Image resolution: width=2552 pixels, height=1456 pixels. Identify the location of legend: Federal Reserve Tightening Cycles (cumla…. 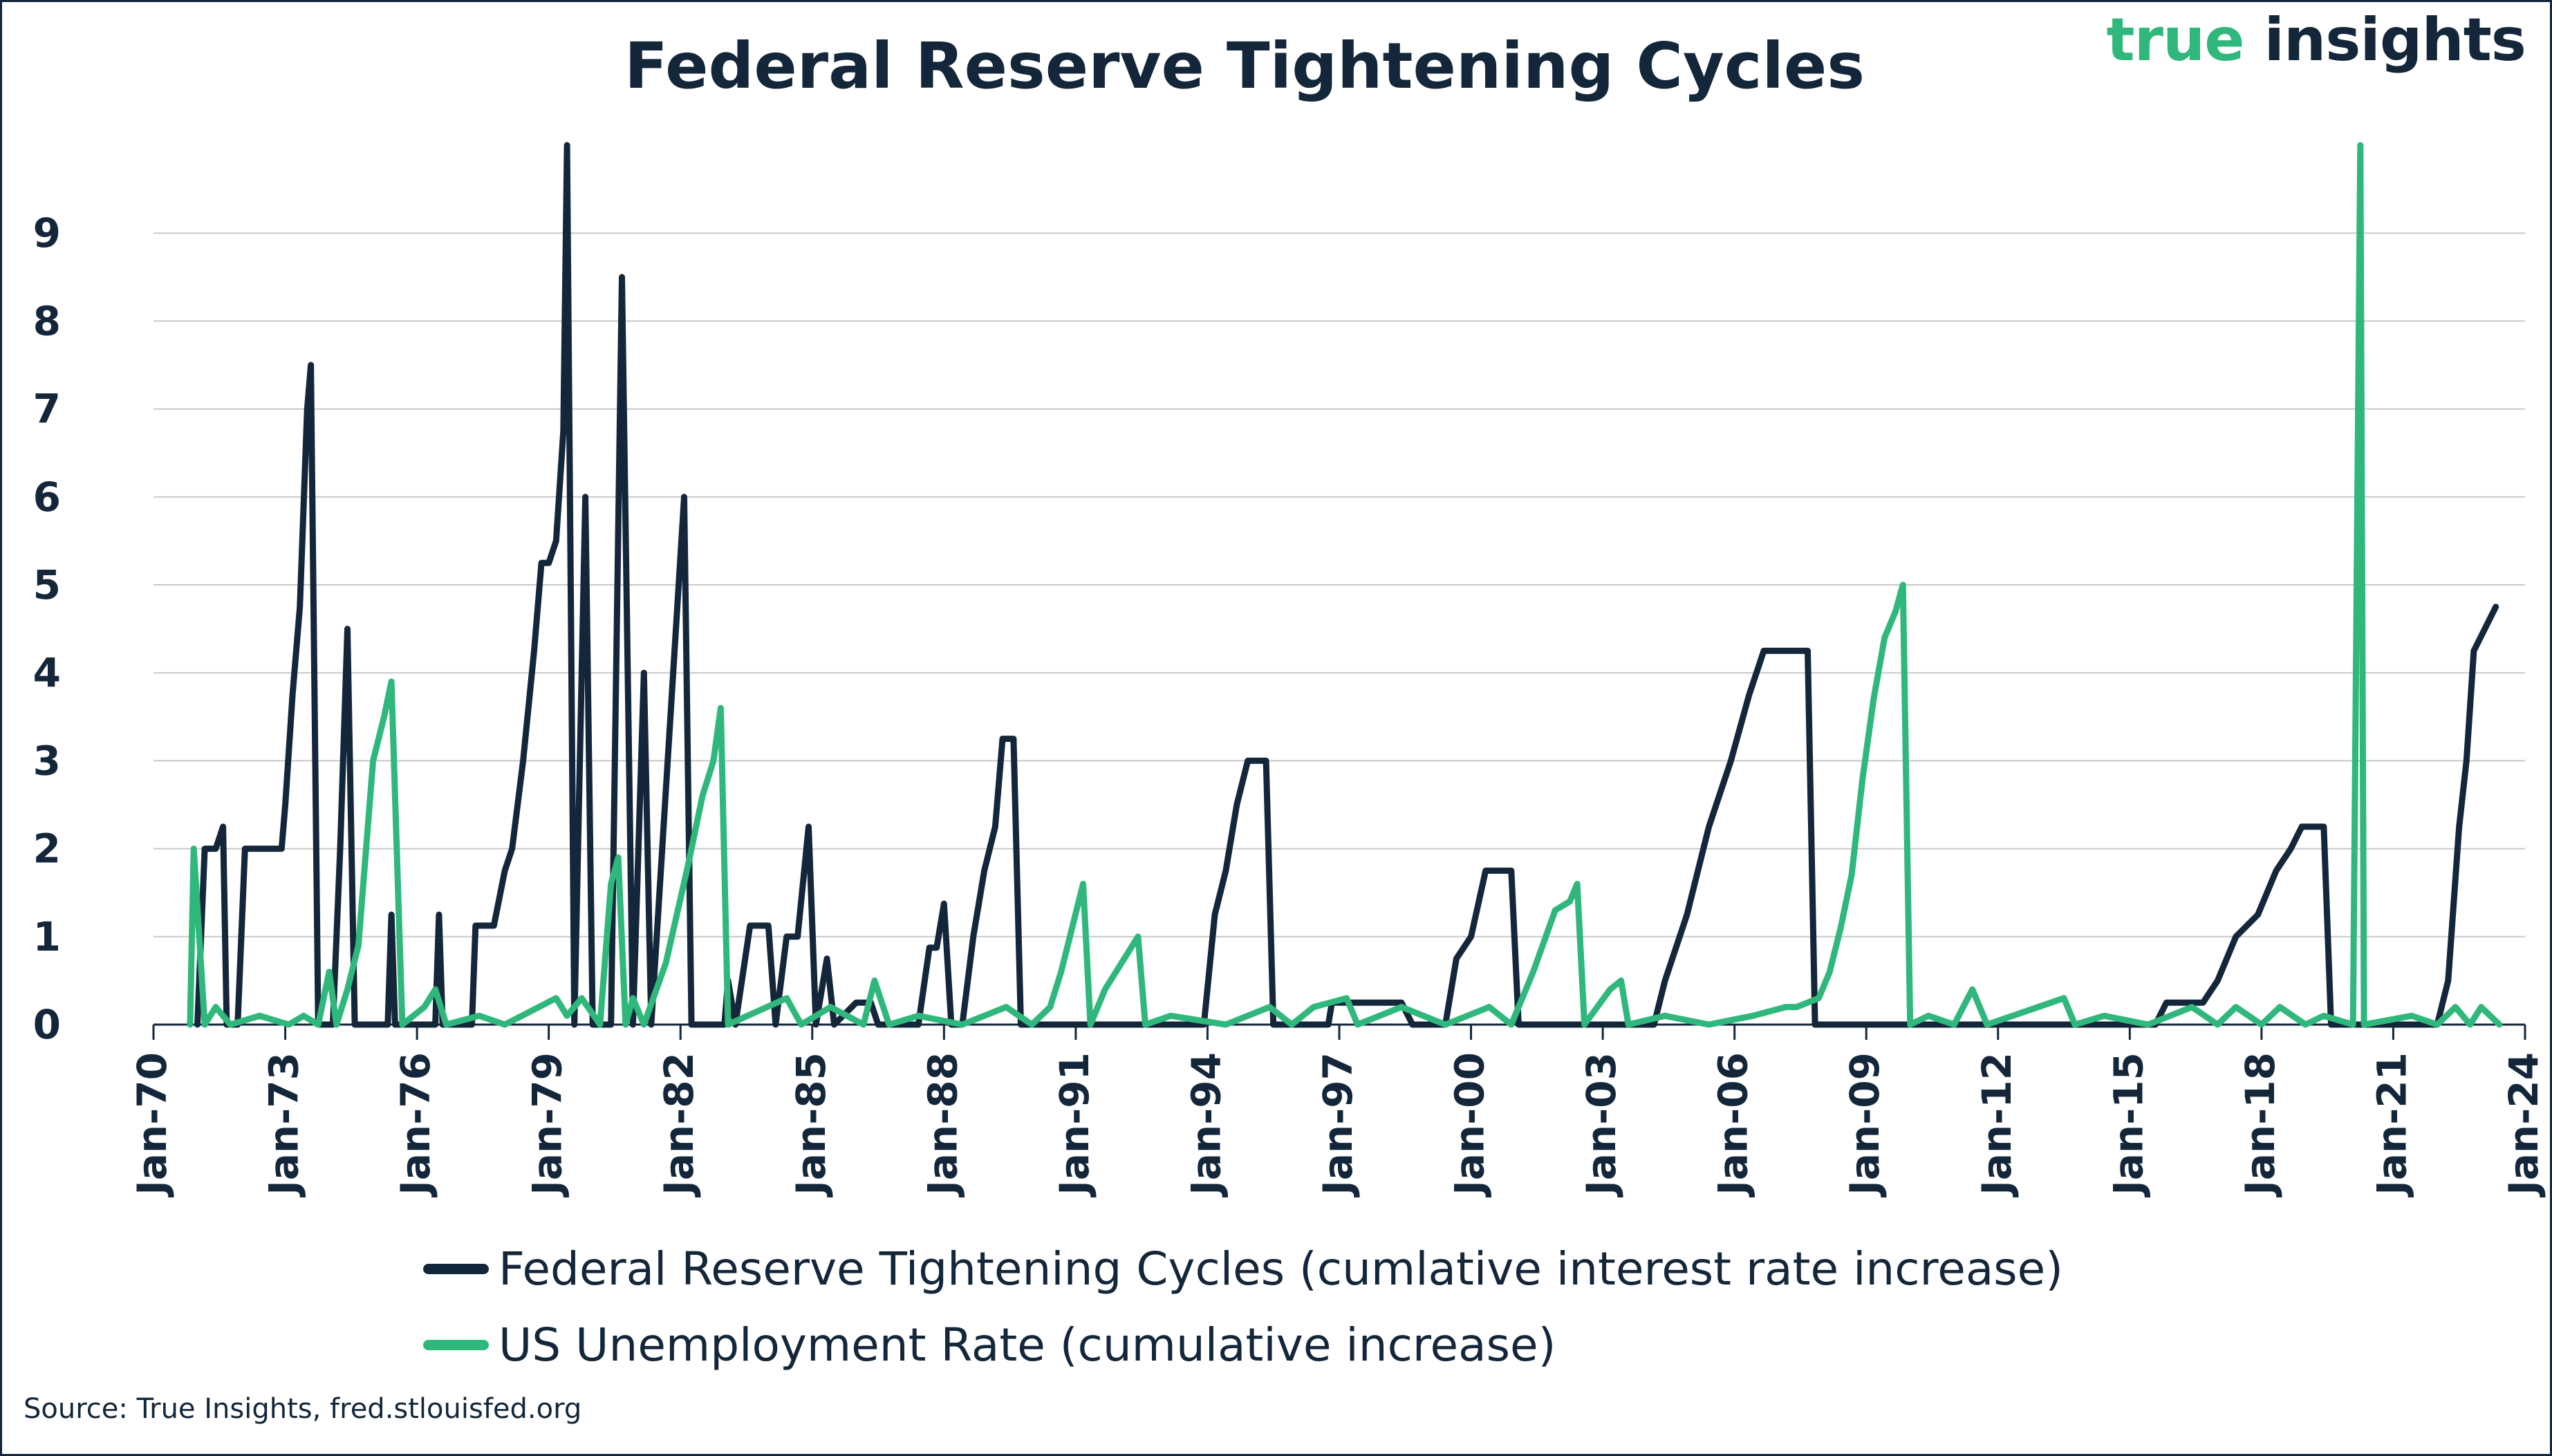
(1243, 1307).